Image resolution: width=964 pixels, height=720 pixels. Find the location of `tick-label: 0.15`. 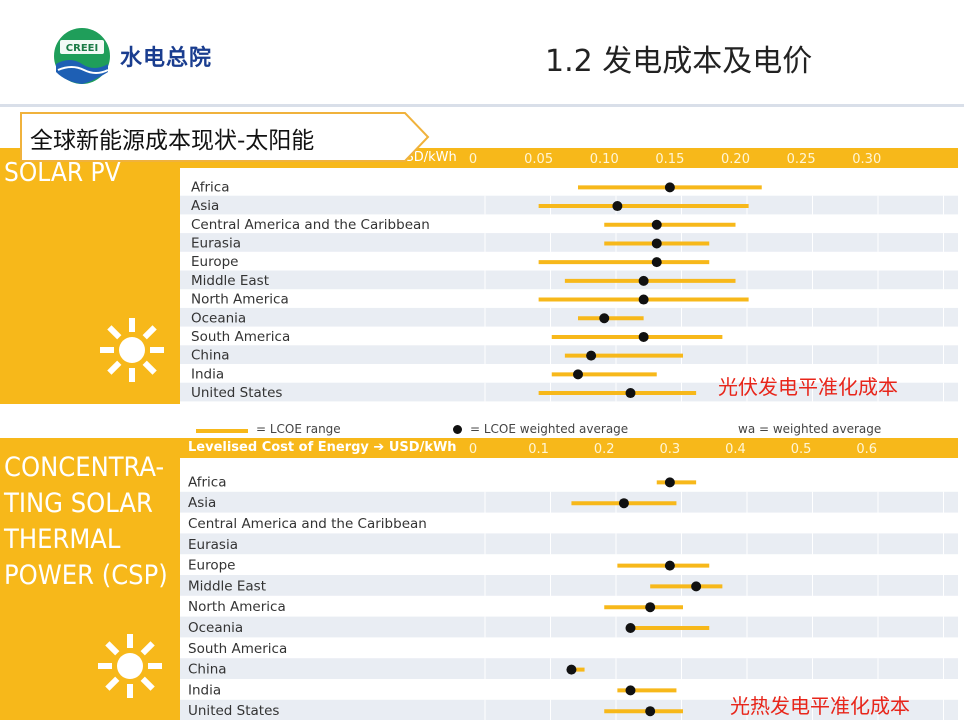

tick-label: 0.15 is located at coordinates (669, 159).